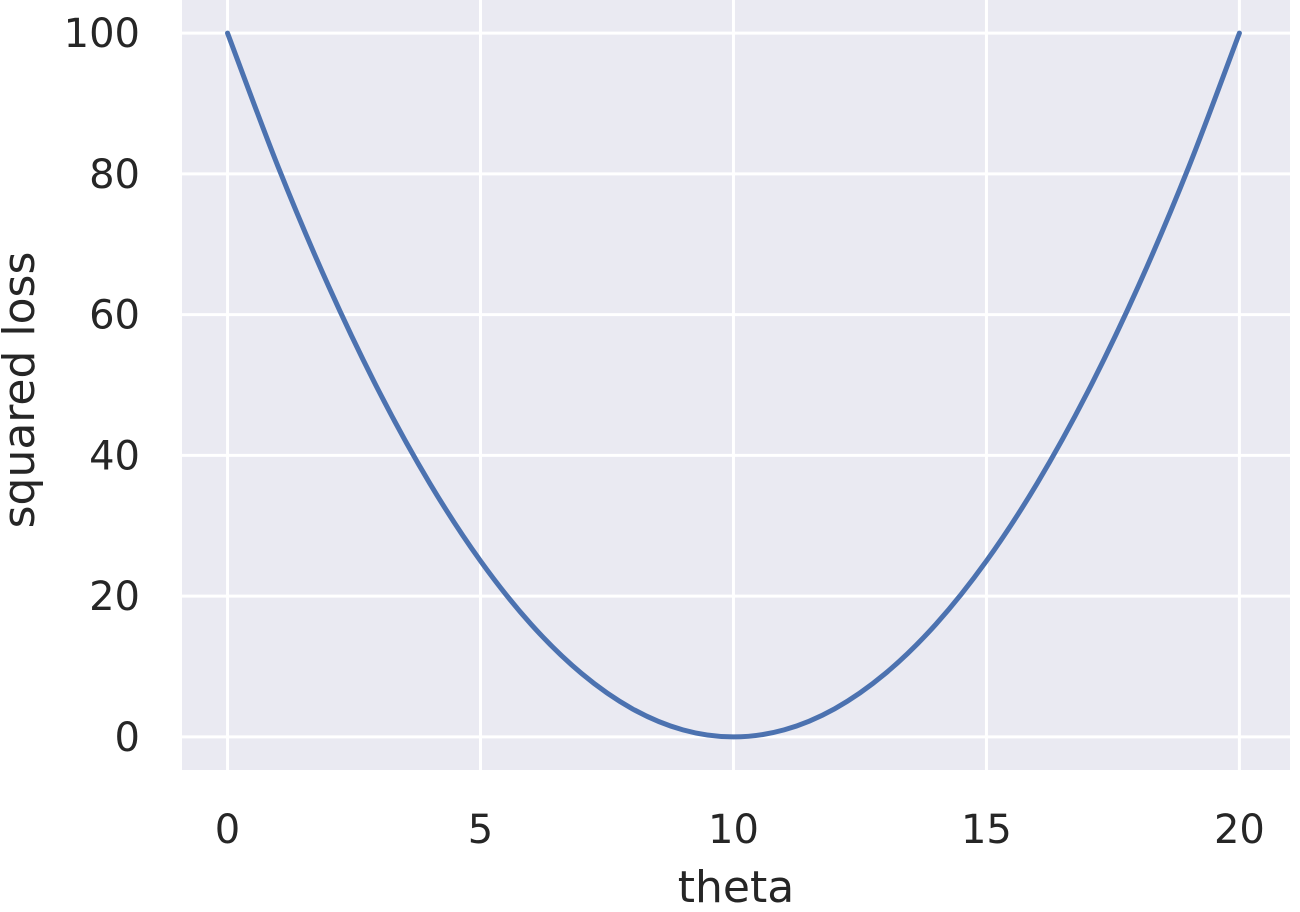  What do you see at coordinates (114, 316) in the screenshot?
I see `y-tick-label: 60` at bounding box center [114, 316].